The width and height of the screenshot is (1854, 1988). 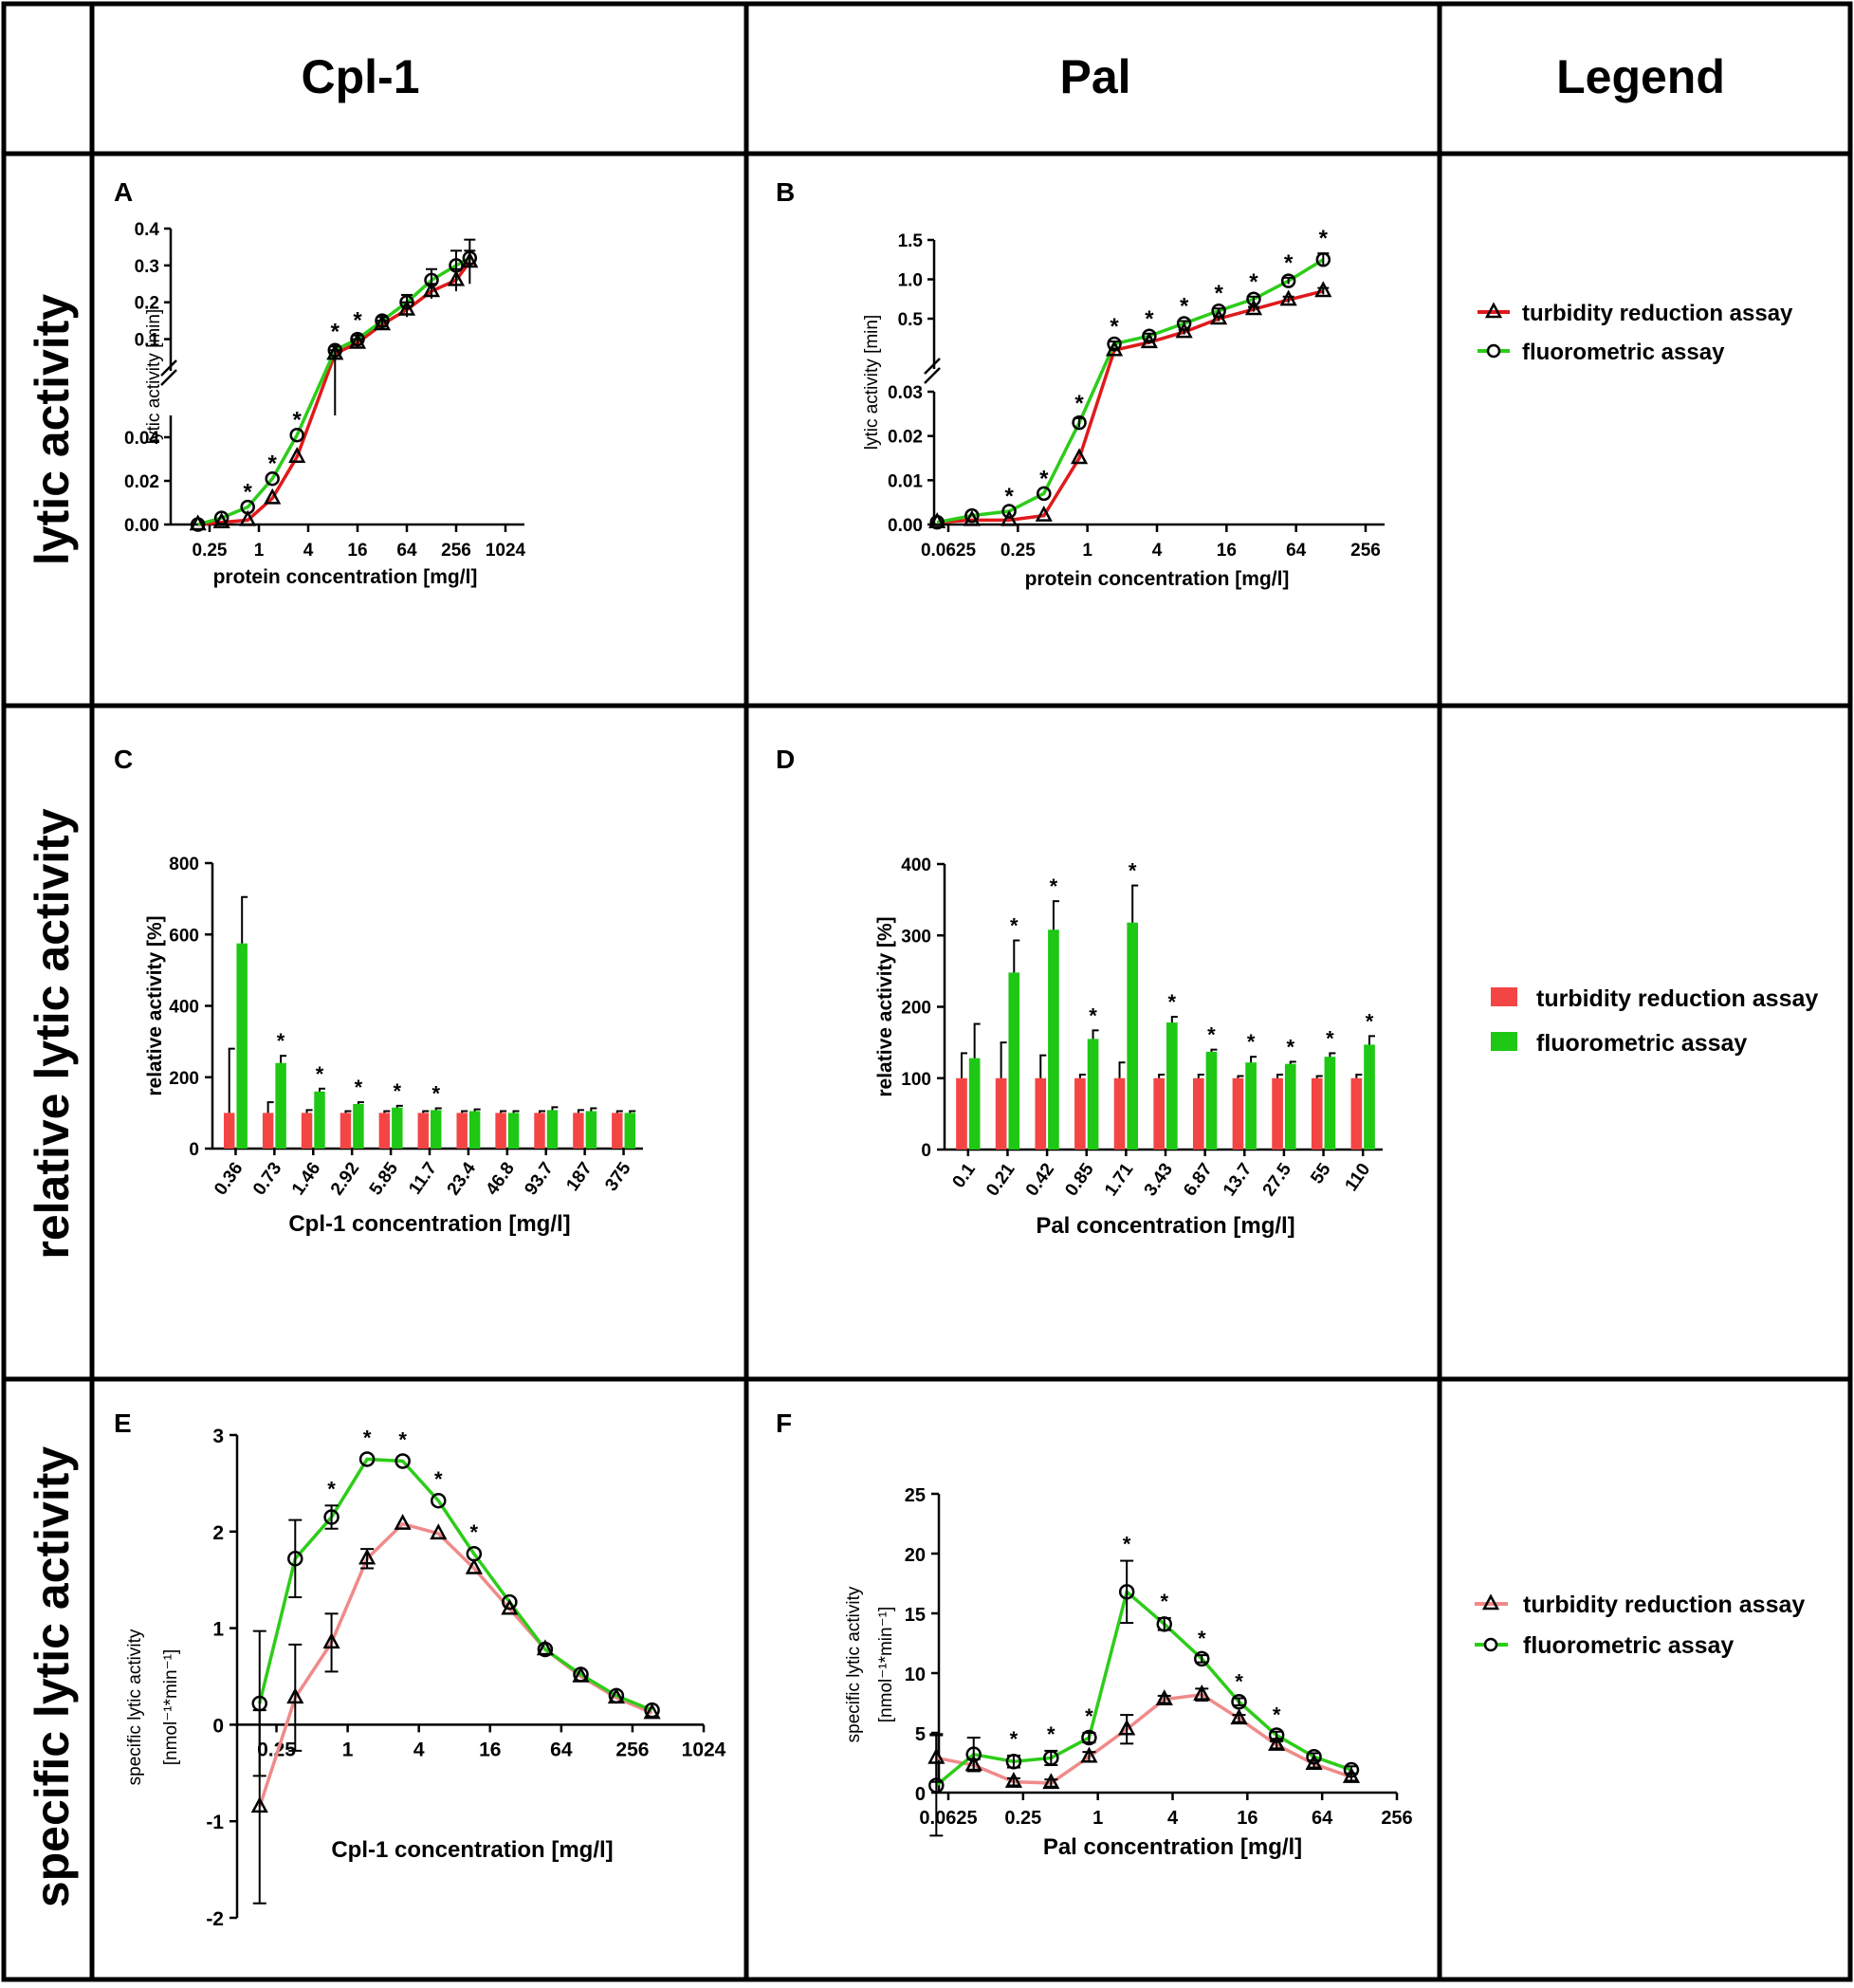 I want to click on legend-row1-turbidity: turbidity reduction assay, so click(x=1635, y=313).